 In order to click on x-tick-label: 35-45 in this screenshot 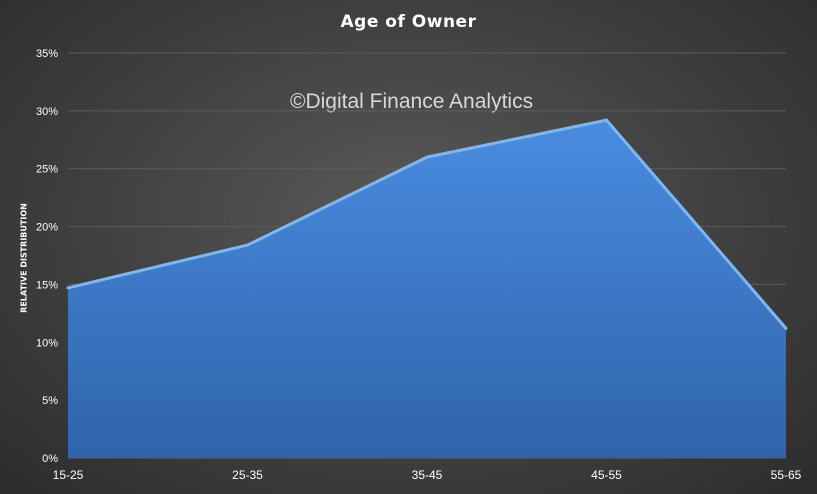, I will do `click(427, 475)`.